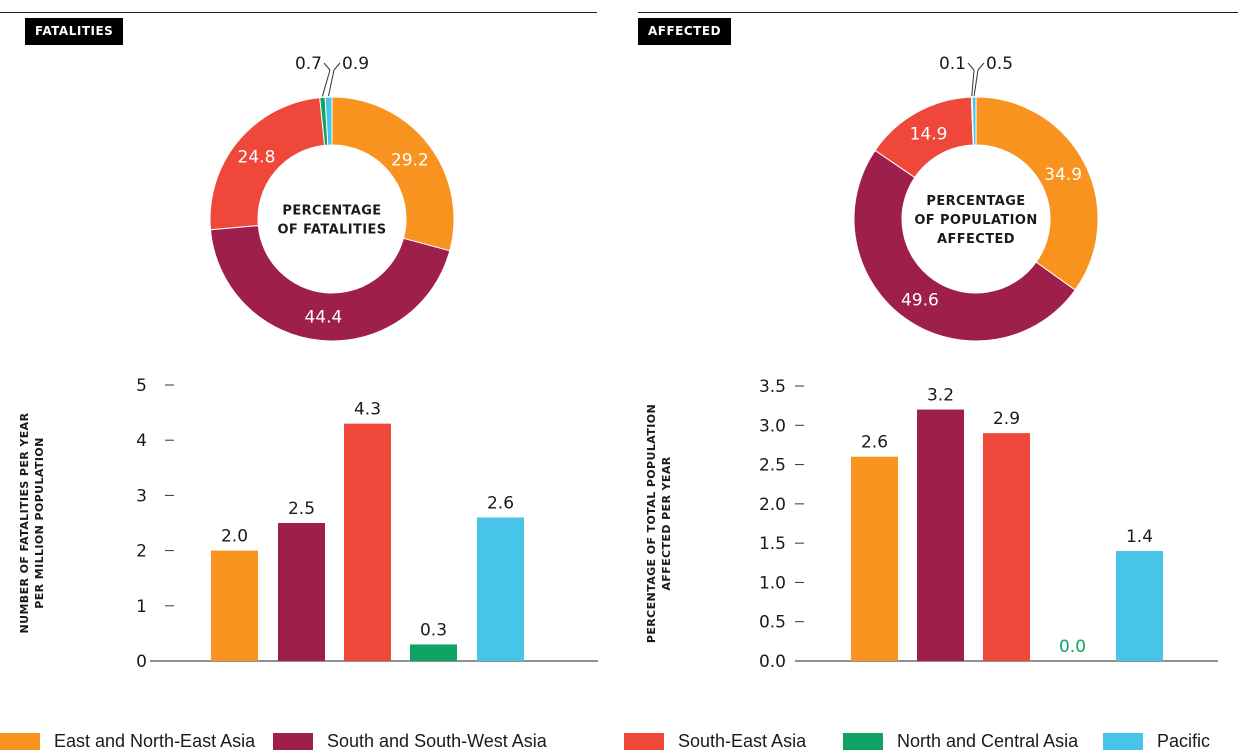 This screenshot has width=1241, height=752. What do you see at coordinates (257, 158) in the screenshot?
I see `donut-0-value-label: 24.8` at bounding box center [257, 158].